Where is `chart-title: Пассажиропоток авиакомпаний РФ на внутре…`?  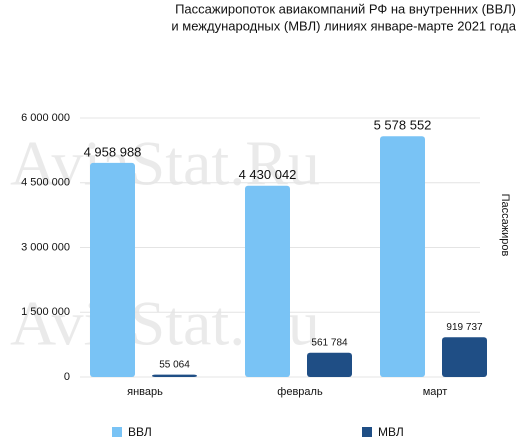
chart-title: Пассажиропоток авиакомпаний РФ на внутре… is located at coordinates (345, 8).